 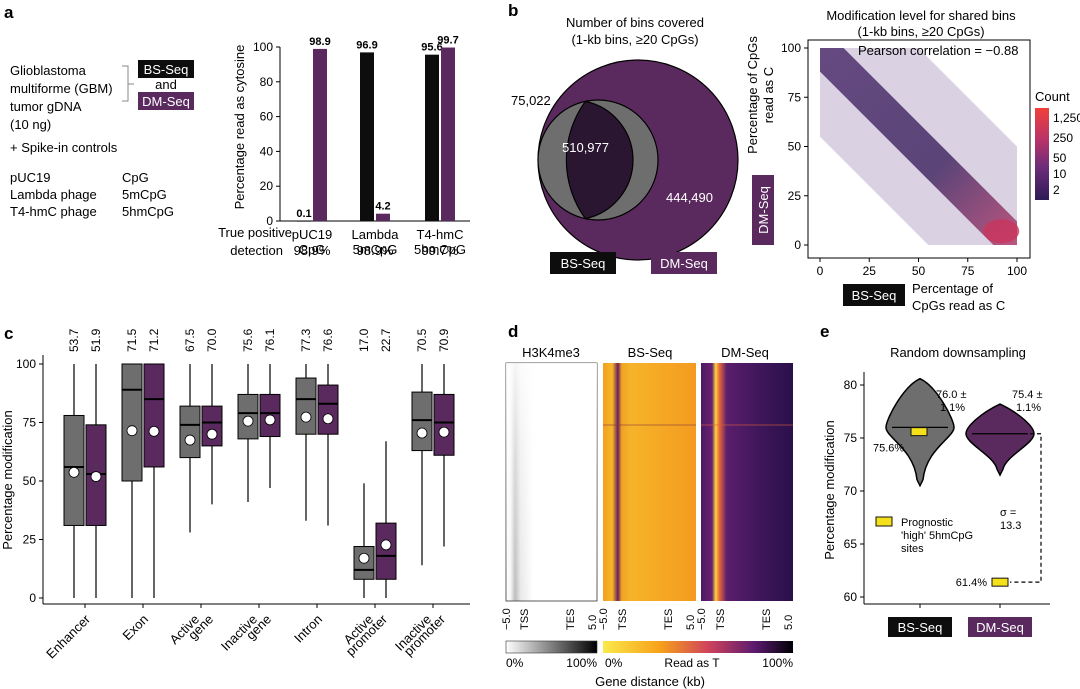 I want to click on bar-value-label: 0.1, so click(x=303, y=214).